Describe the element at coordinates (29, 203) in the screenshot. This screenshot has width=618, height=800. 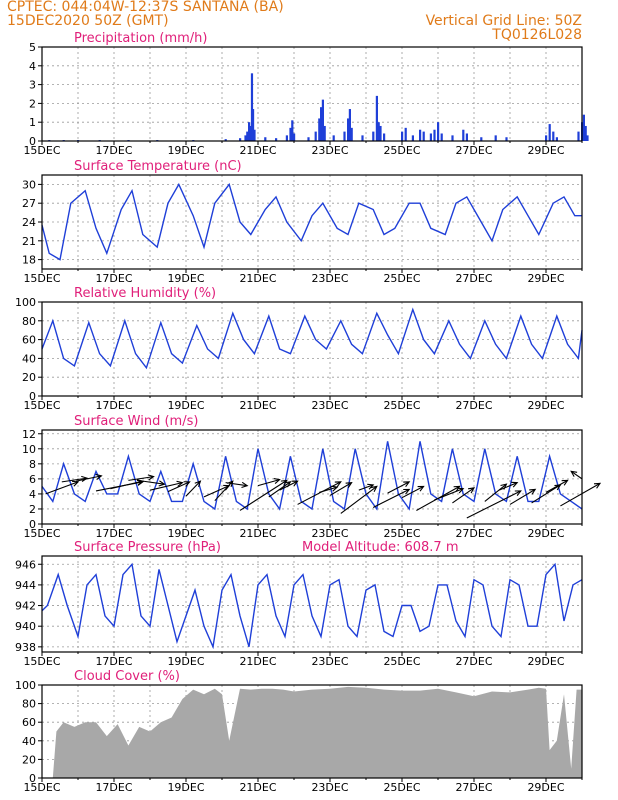
I see `temperature-ytick-label: 27` at that location.